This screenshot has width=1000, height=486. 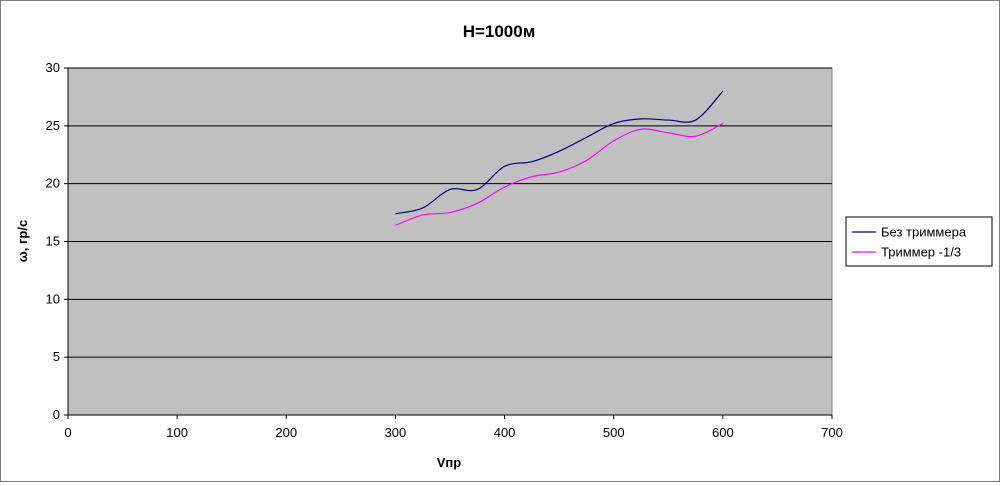 I want to click on x-tick-label-400: 400, so click(x=505, y=432).